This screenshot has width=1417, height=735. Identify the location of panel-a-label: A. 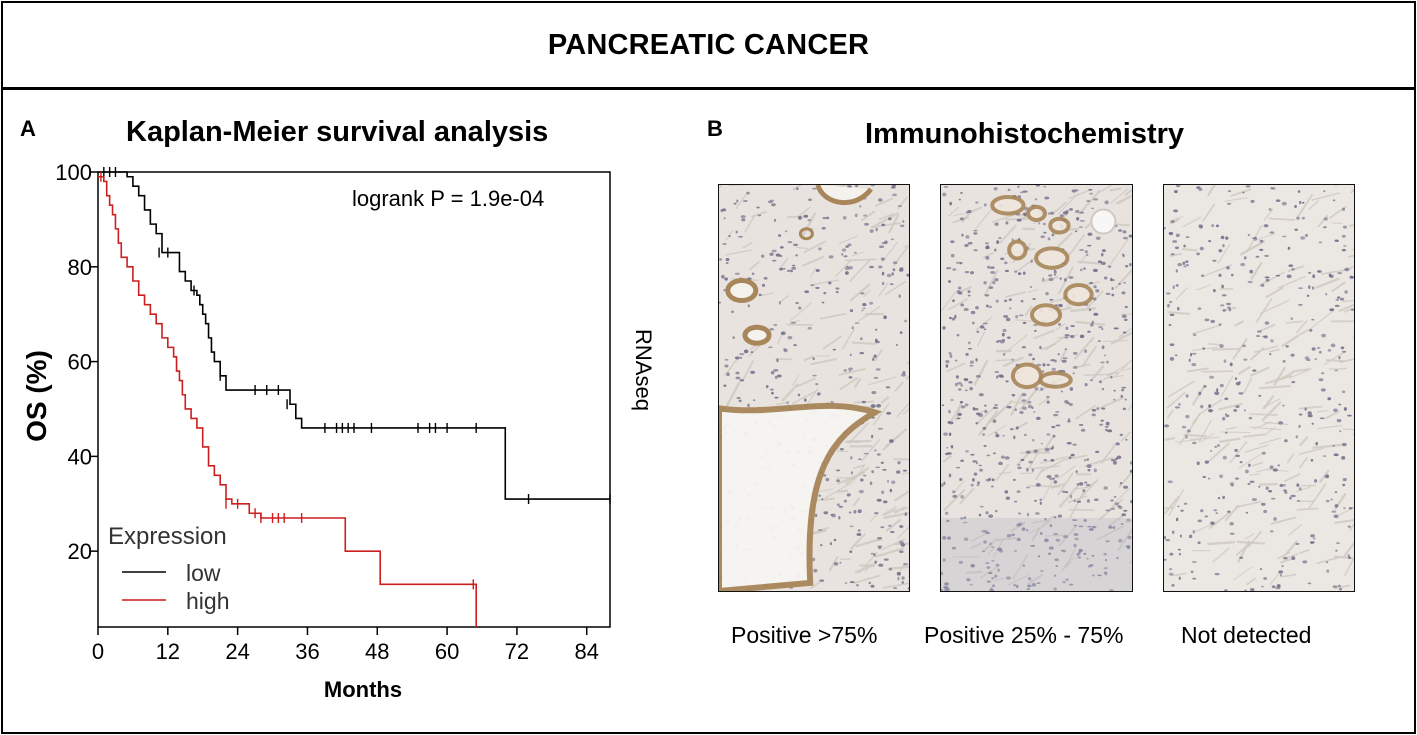
(28, 128).